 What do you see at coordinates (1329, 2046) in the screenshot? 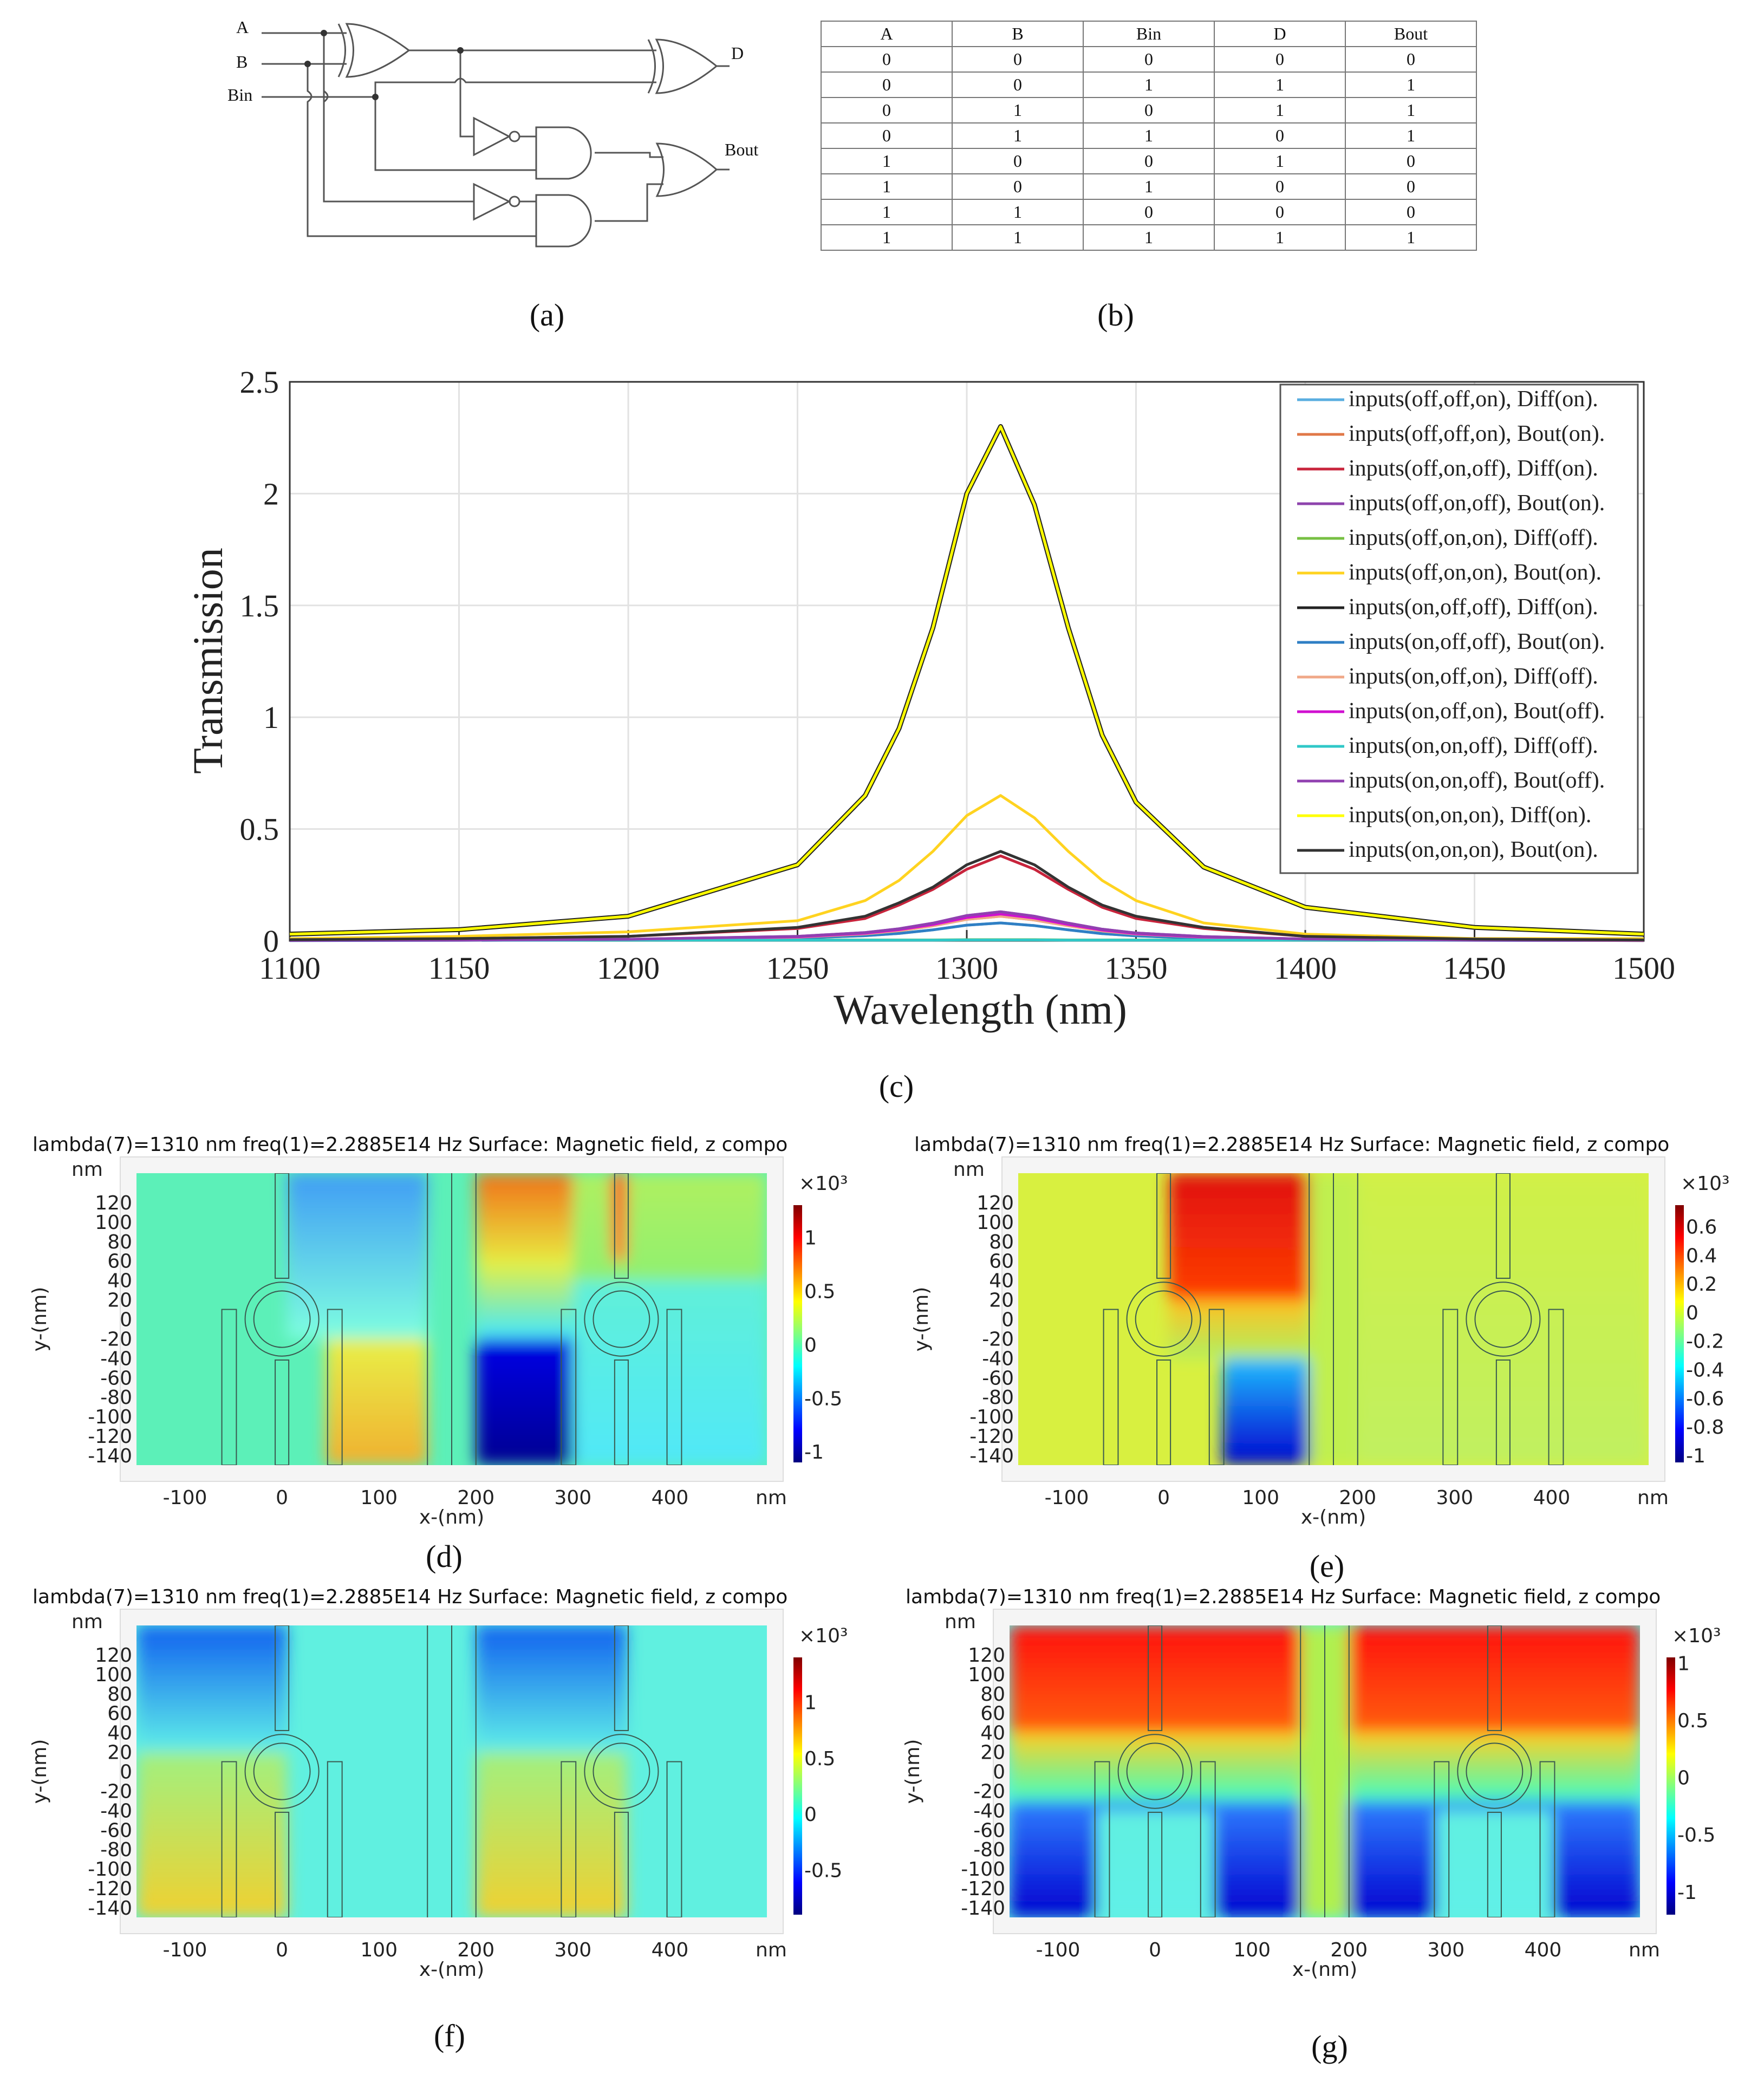
I see `subfigure-label-g: (g)` at bounding box center [1329, 2046].